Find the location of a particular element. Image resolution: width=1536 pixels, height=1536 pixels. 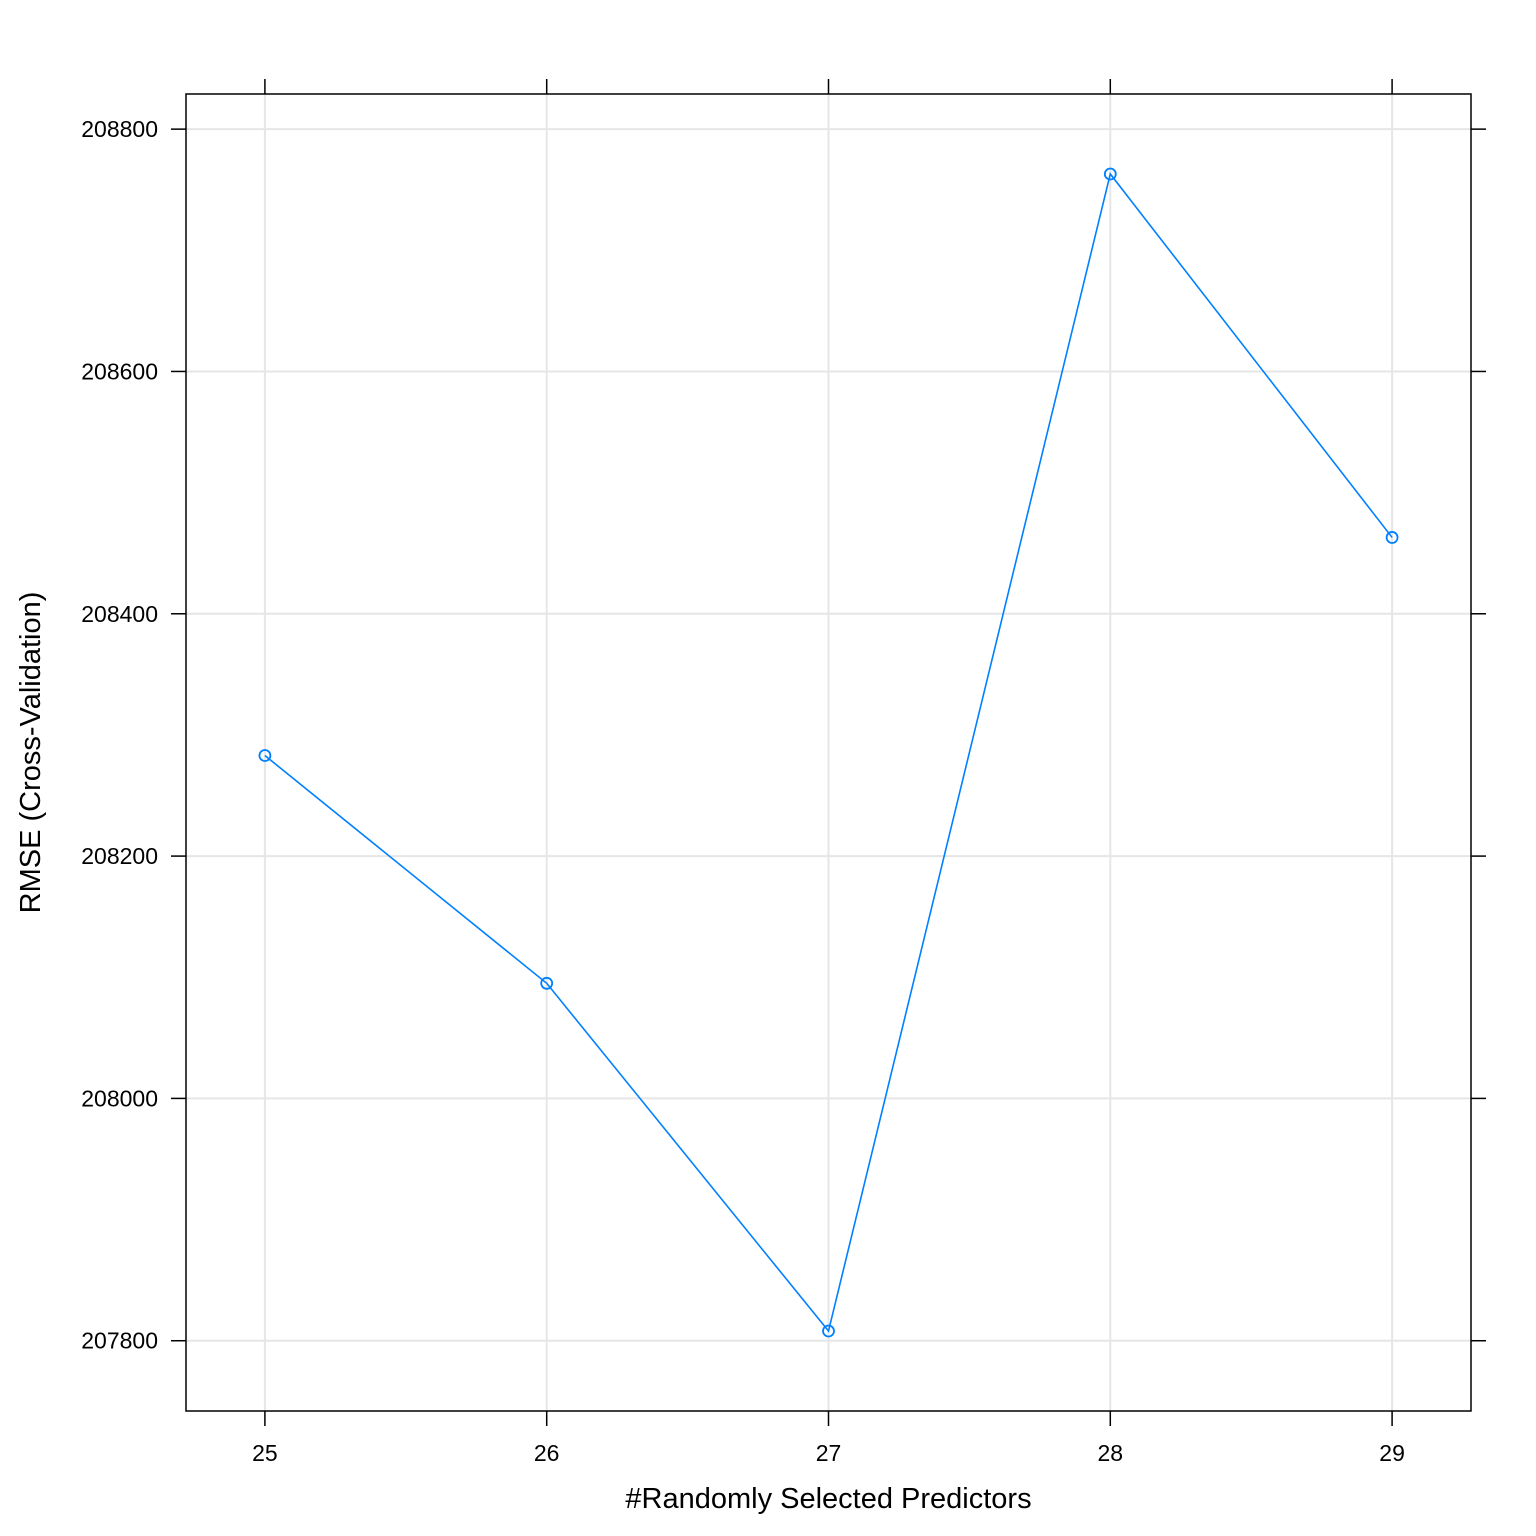

x-tick-label: 29 is located at coordinates (1392, 1453).